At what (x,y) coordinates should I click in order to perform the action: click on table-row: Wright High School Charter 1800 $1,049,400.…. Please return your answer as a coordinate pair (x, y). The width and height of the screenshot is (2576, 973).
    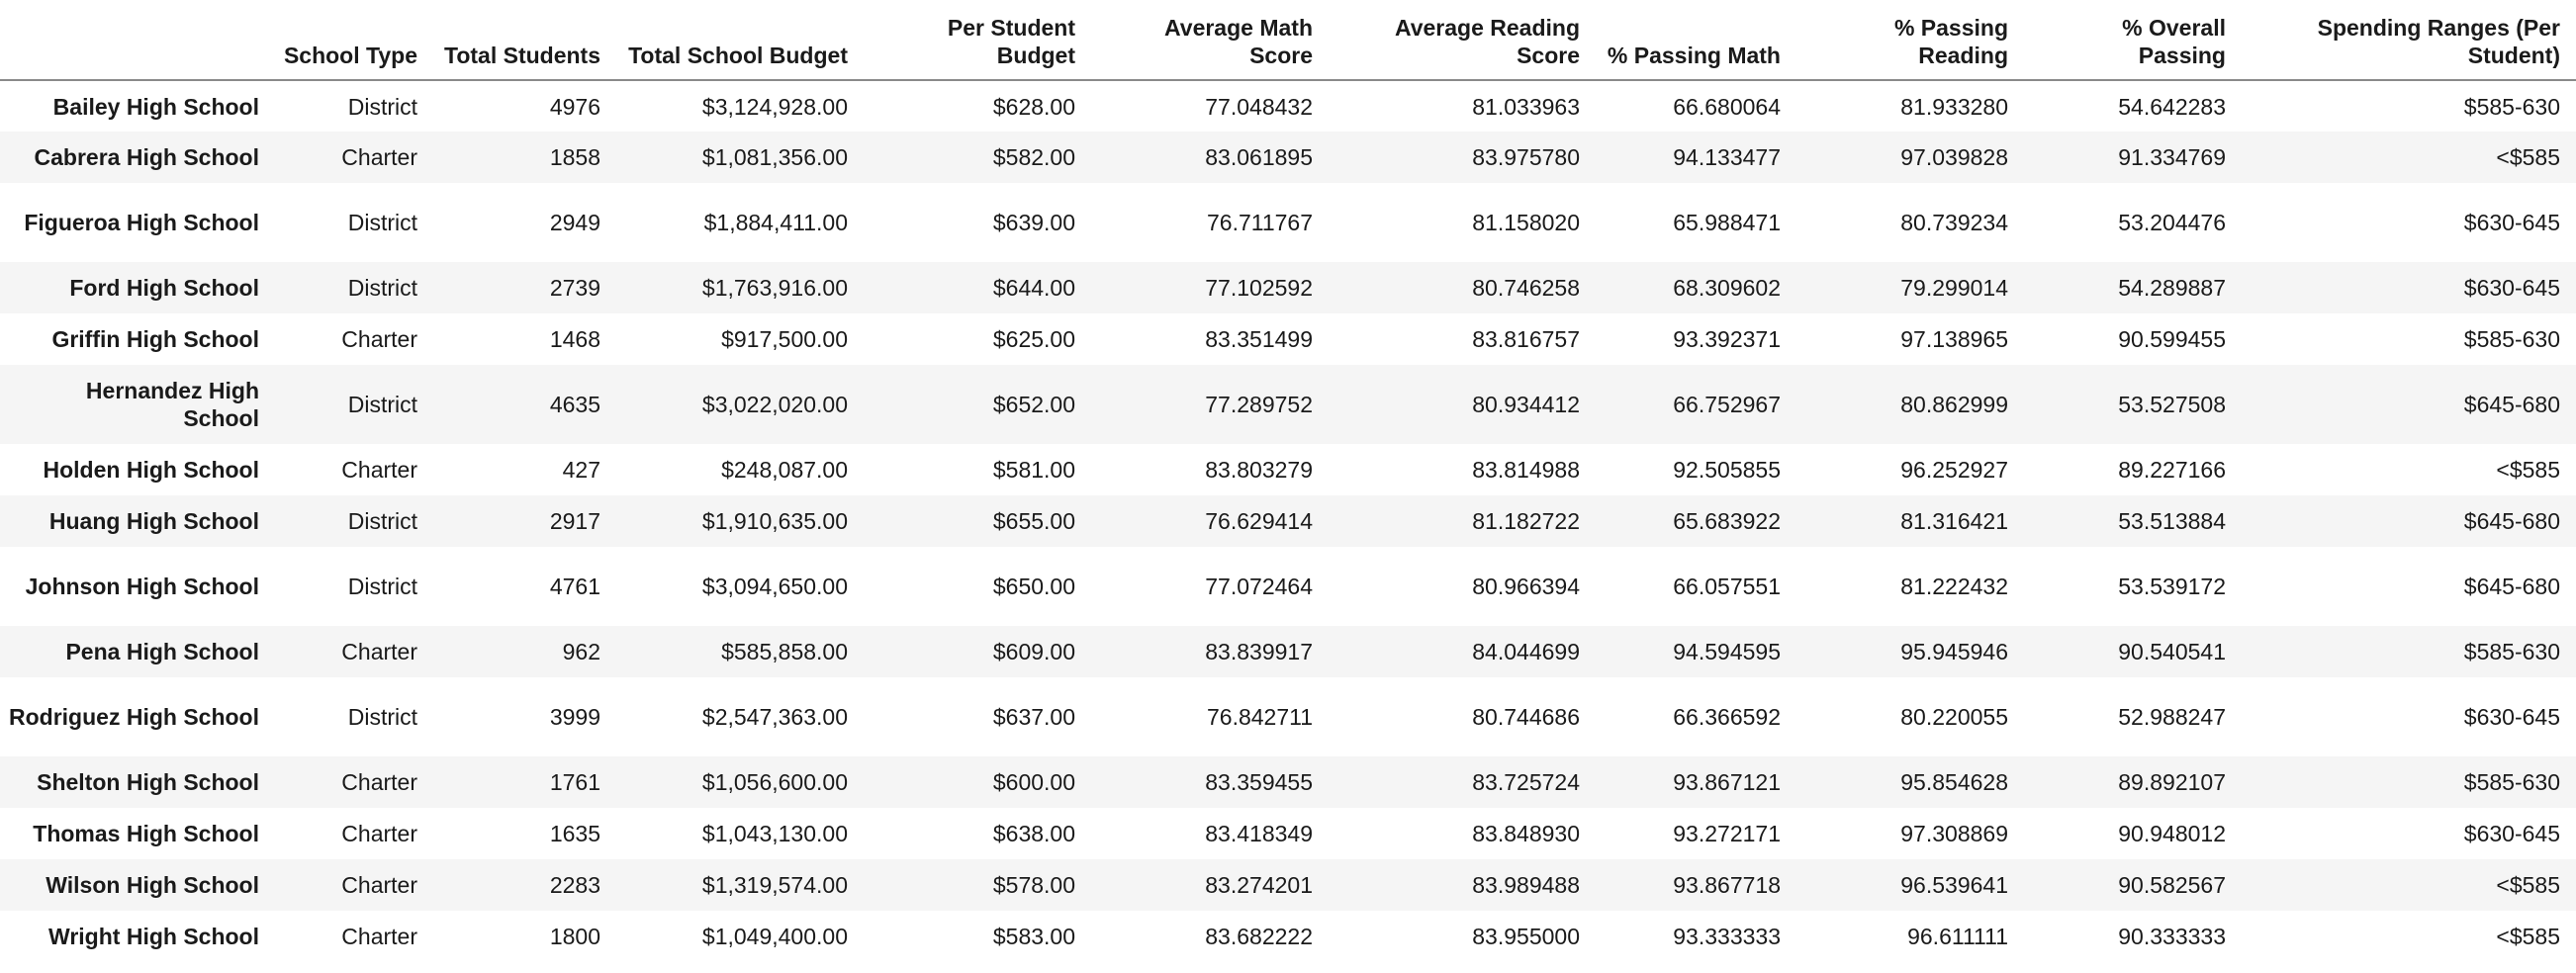
    Looking at the image, I should click on (1288, 936).